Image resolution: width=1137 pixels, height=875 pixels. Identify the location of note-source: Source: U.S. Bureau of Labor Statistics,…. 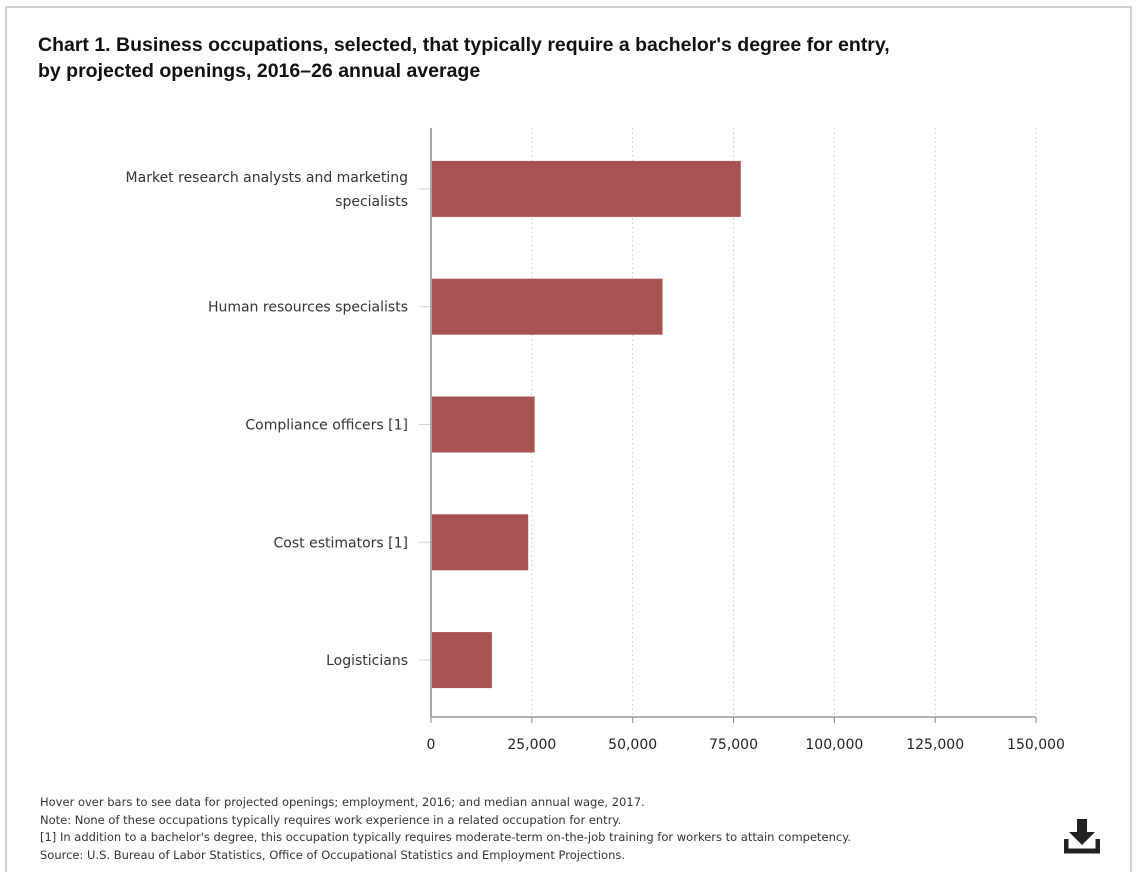
(333, 854).